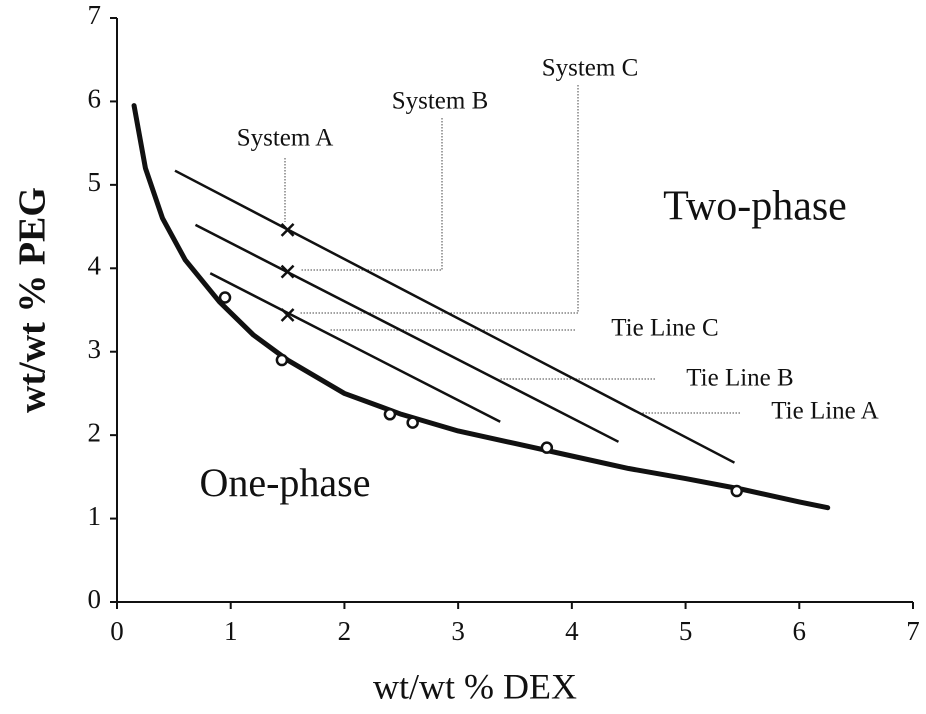  Describe the element at coordinates (913, 631) in the screenshot. I see `x-tick-label: 7` at that location.